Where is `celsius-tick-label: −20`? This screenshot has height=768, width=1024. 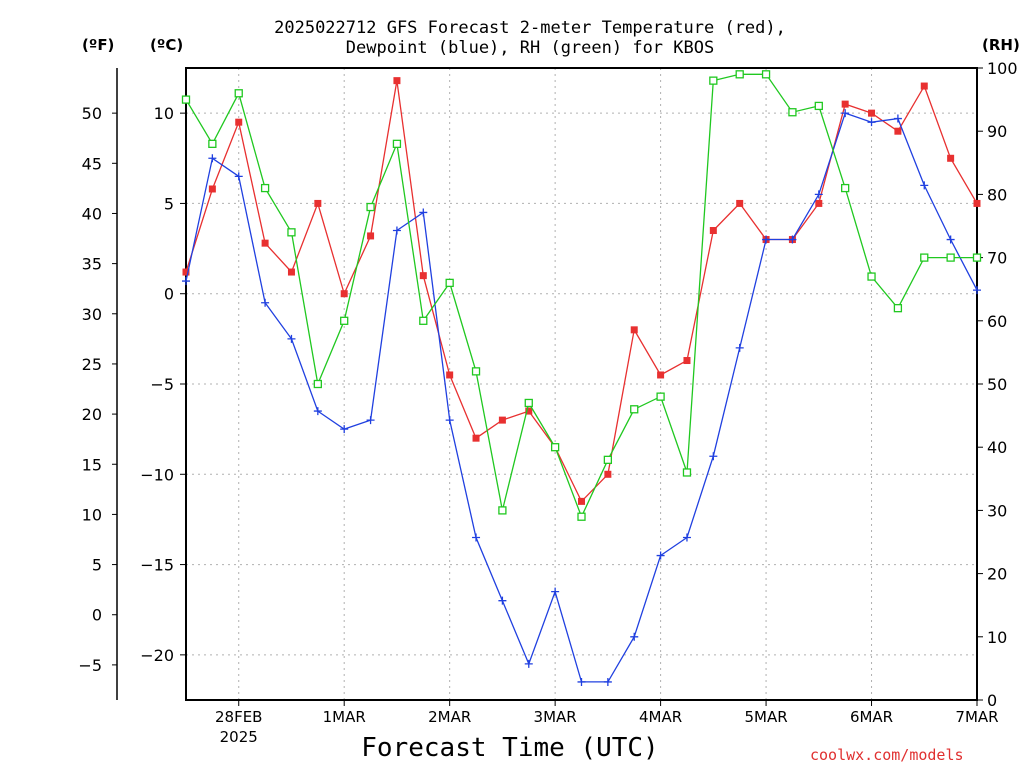
celsius-tick-label: −20 is located at coordinates (157, 655).